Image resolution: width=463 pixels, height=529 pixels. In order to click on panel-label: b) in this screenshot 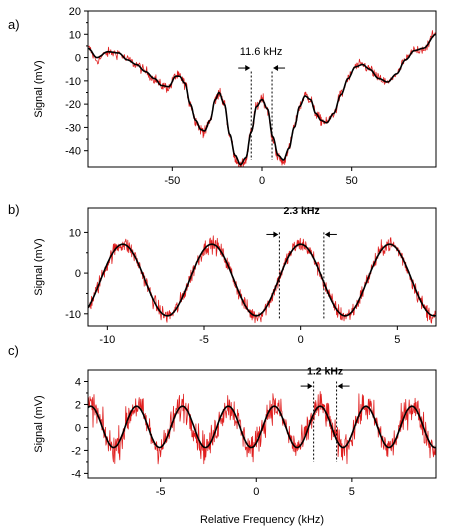, I will do `click(14, 209)`.